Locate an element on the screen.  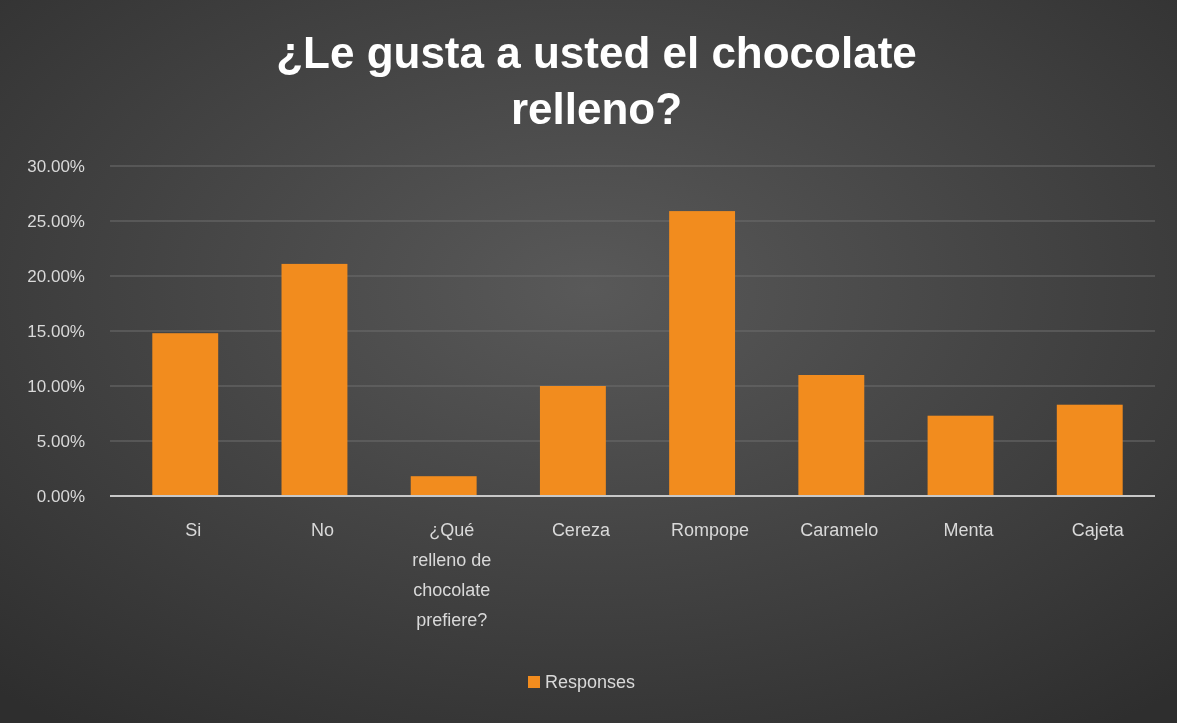
y-tick-label: 30.00% is located at coordinates (56, 166).